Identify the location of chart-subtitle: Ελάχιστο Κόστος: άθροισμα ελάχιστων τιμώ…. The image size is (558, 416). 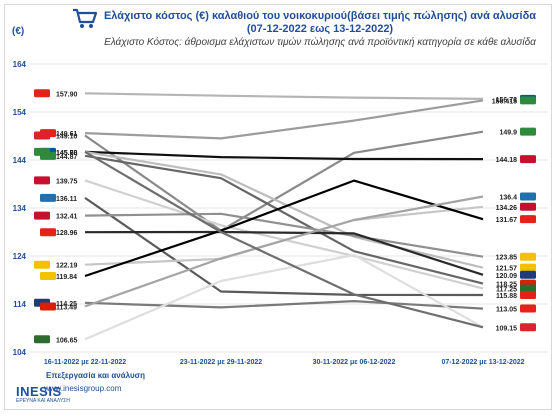
(320, 42).